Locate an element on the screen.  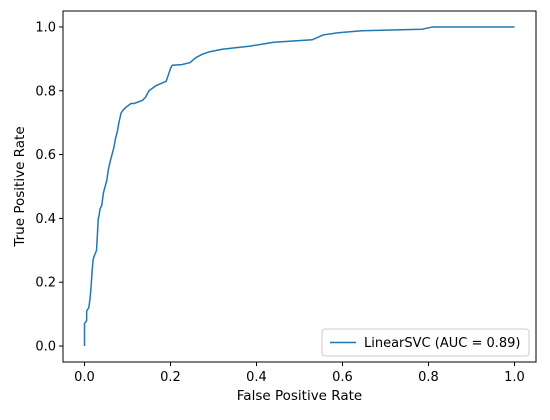
x-tick-label: 1.0 is located at coordinates (514, 377).